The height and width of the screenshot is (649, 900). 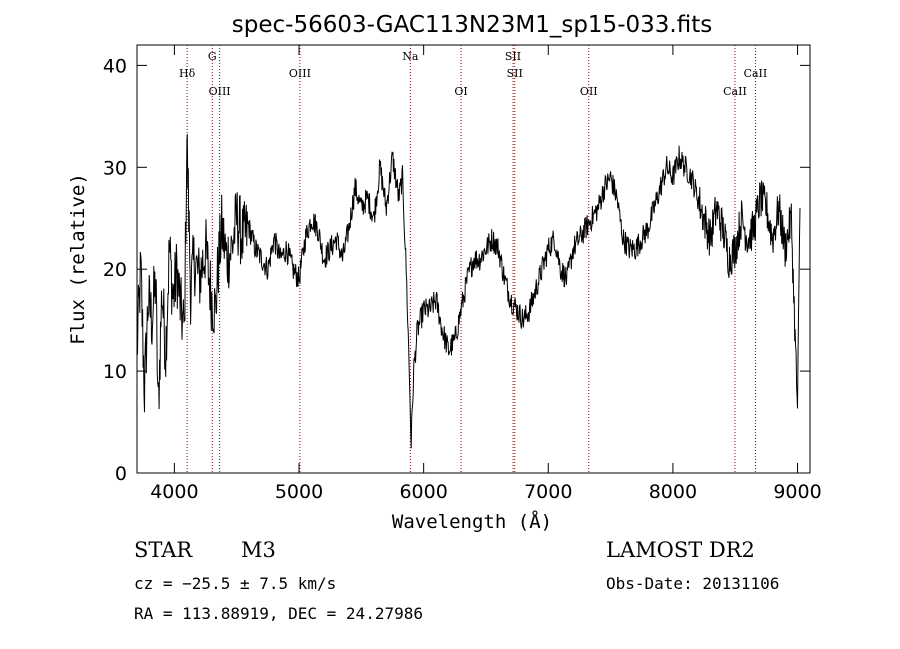 I want to click on x-axis-label: Wavelength (Å), so click(x=472, y=521).